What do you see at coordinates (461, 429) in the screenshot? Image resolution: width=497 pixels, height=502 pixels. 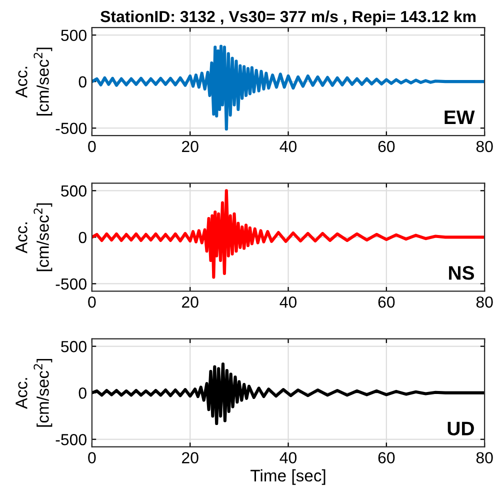 I see `annotation: UD` at bounding box center [461, 429].